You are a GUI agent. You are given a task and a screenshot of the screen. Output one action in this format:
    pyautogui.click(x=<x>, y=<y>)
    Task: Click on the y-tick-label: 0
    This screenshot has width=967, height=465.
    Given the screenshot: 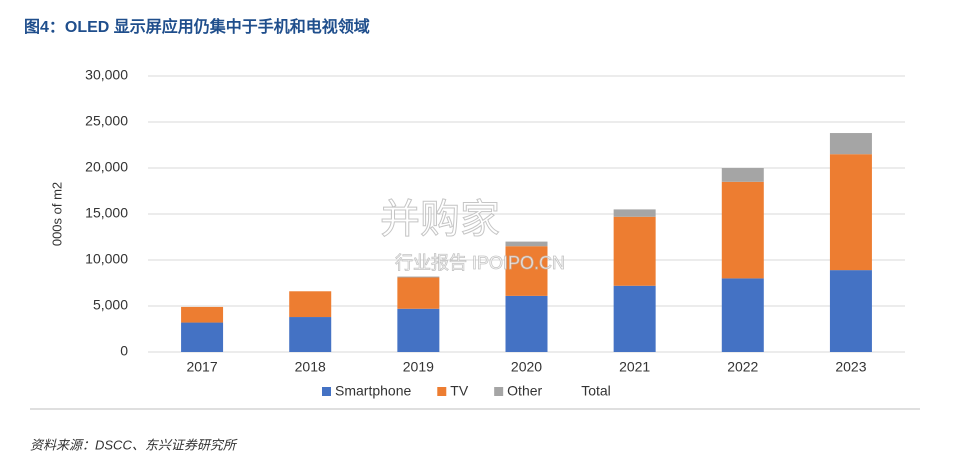 What is the action you would take?
    pyautogui.click(x=124, y=351)
    